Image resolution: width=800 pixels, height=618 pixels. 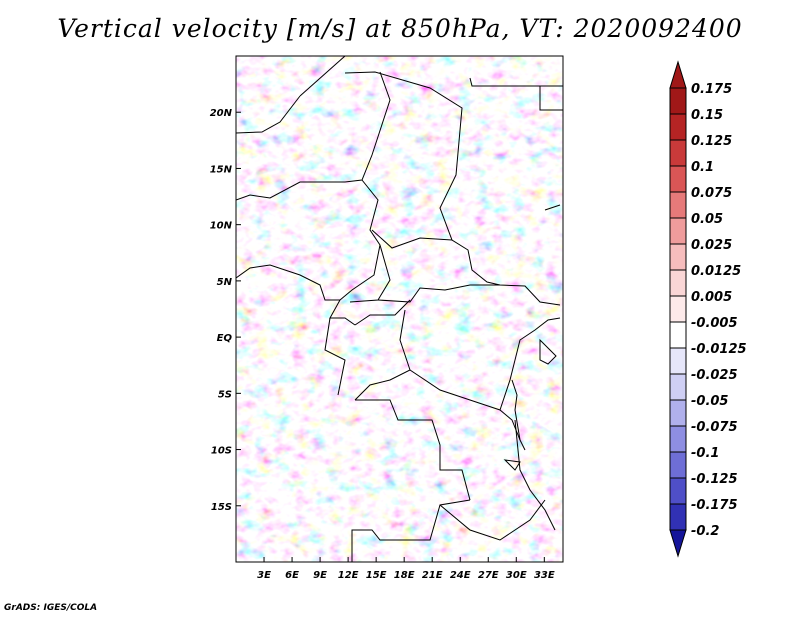 What do you see at coordinates (714, 375) in the screenshot?
I see `colorbar-label: -0.025` at bounding box center [714, 375].